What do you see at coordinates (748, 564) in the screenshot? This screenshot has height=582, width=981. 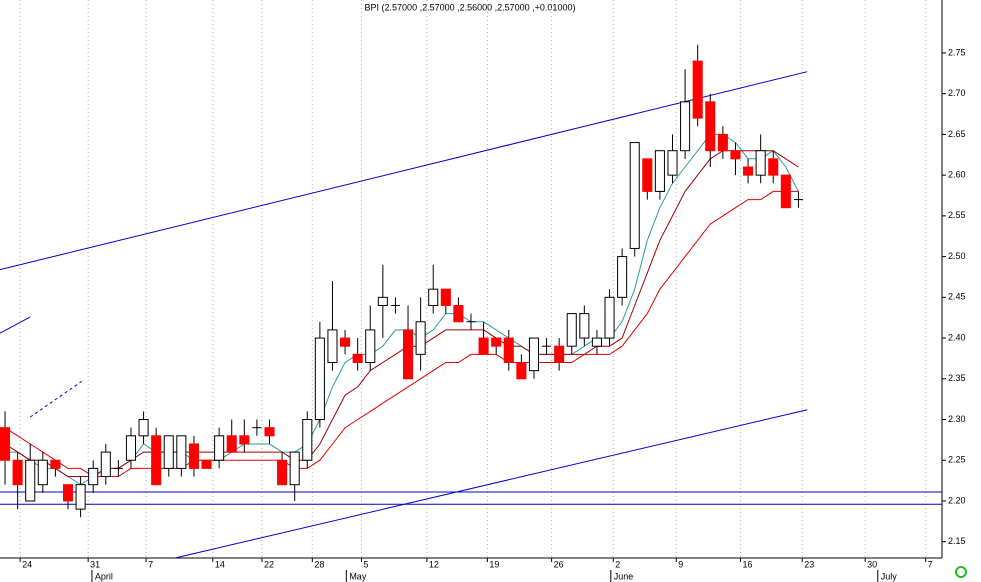 I see `x-tick-label: 16` at bounding box center [748, 564].